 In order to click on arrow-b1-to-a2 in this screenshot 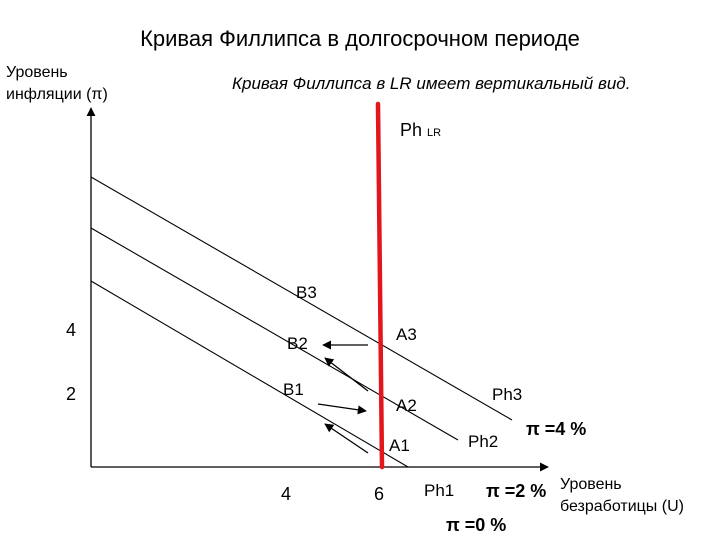, I will do `click(342, 409)`.